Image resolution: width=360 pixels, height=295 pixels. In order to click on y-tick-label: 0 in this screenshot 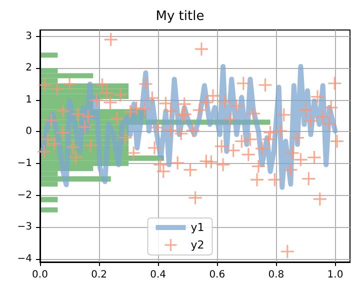, I will do `click(29, 132)`.